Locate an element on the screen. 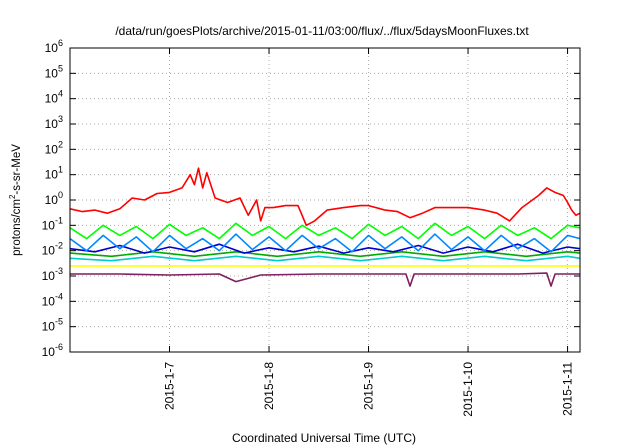  x-tick-label: 2015-1-8 is located at coordinates (269, 386).